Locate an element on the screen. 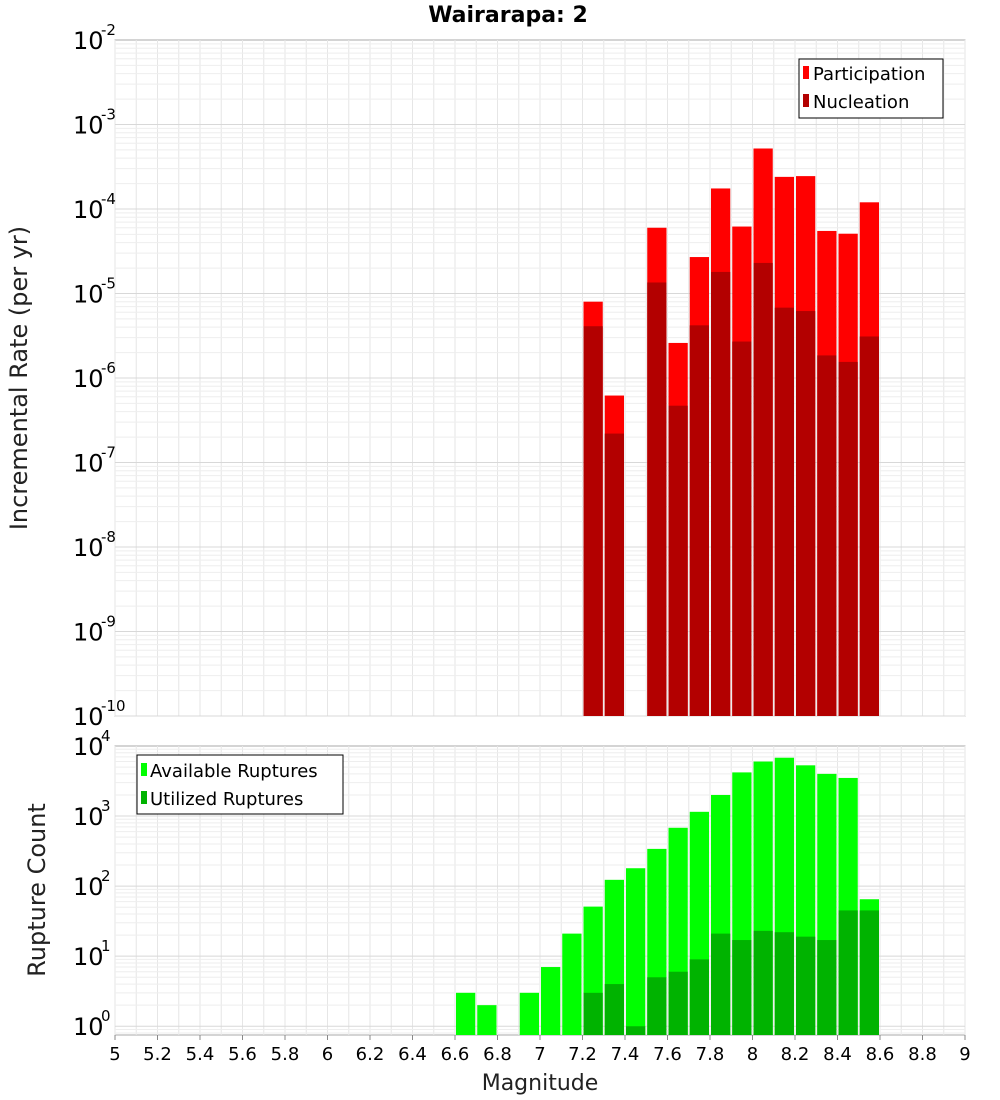 The height and width of the screenshot is (1100, 1000). x-tick-label: 5 is located at coordinates (114, 1054).